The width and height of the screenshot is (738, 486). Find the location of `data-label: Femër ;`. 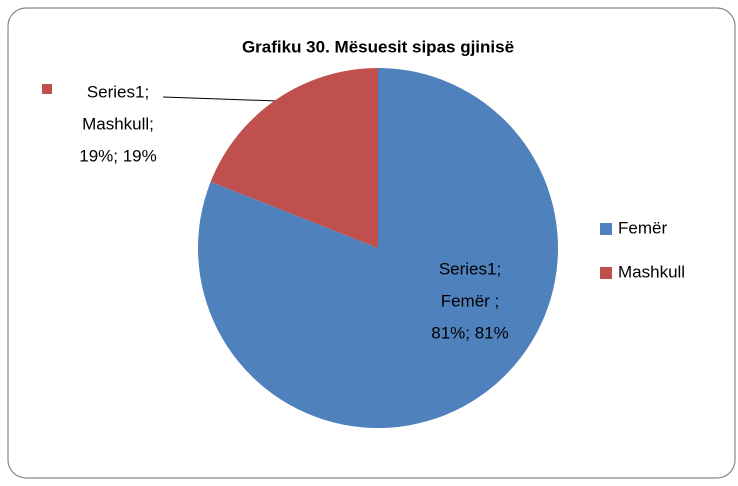

data-label: Femër ; is located at coordinates (470, 300).